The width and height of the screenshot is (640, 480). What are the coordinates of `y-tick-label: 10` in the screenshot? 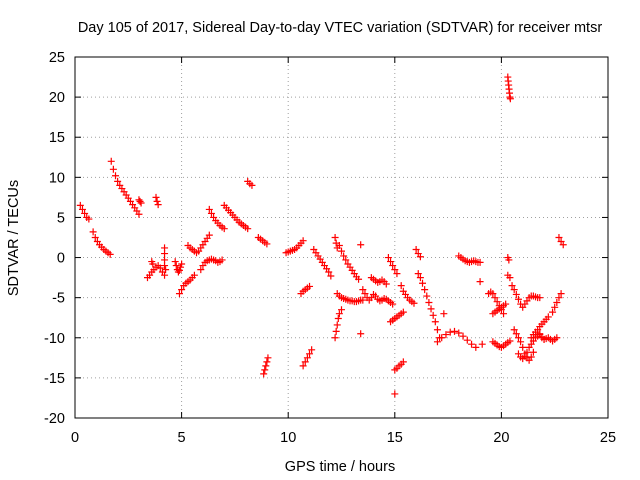 It's located at (57, 178).